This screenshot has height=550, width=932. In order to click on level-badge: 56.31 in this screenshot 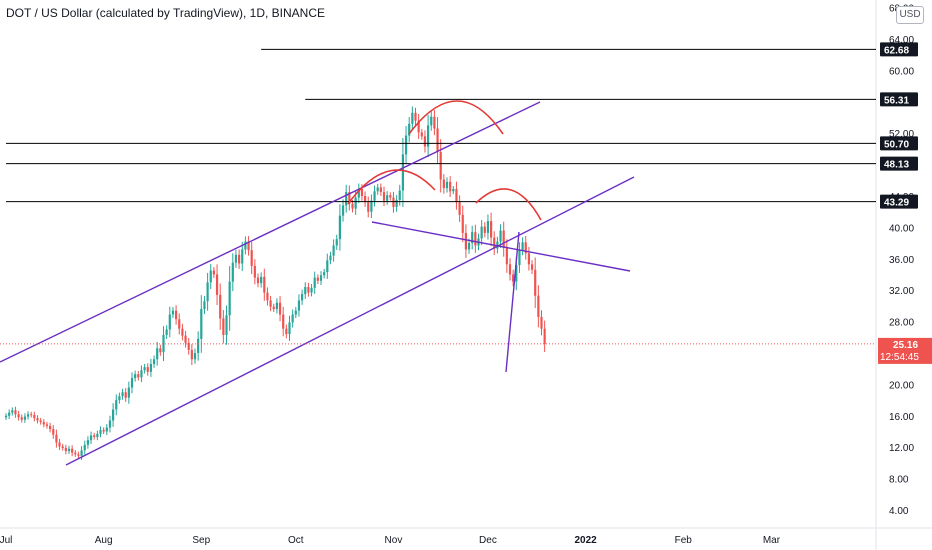, I will do `click(899, 99)`.